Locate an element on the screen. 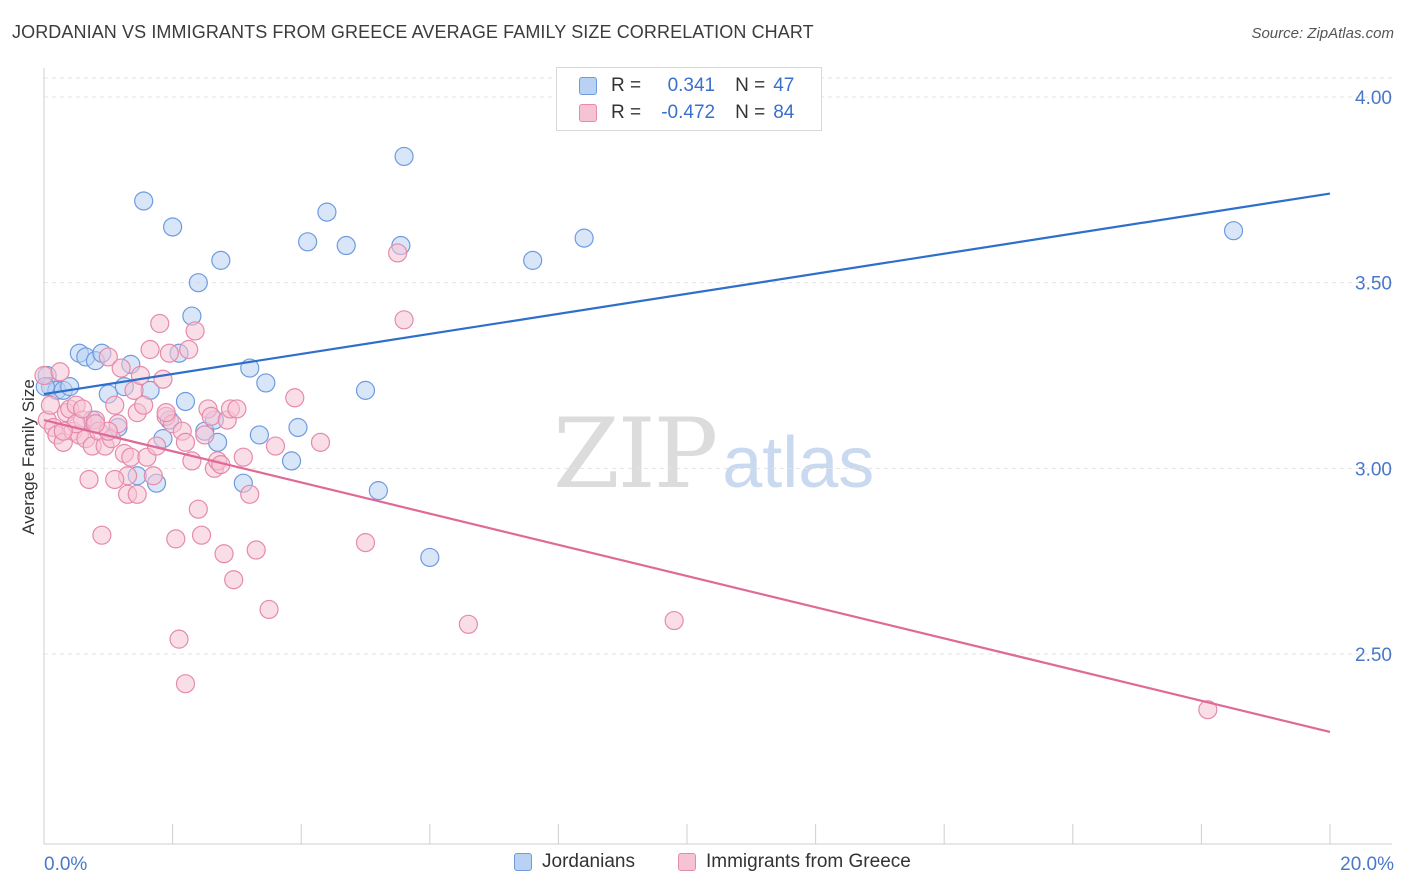  x-tick-label-max: 20.0% is located at coordinates (1367, 864).